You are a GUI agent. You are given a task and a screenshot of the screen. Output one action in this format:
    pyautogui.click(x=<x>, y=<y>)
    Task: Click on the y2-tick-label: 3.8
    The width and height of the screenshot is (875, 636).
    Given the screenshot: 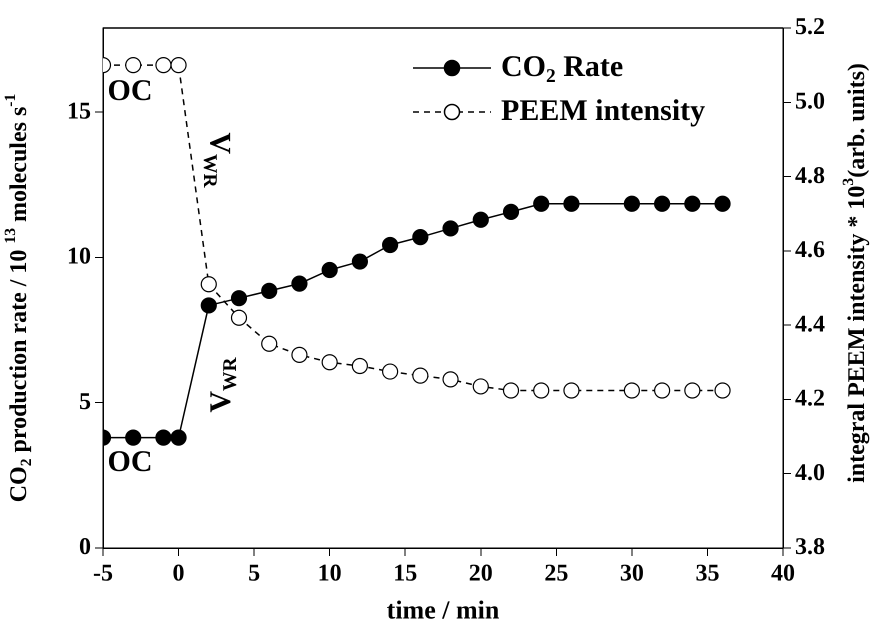 What is the action you would take?
    pyautogui.click(x=810, y=547)
    